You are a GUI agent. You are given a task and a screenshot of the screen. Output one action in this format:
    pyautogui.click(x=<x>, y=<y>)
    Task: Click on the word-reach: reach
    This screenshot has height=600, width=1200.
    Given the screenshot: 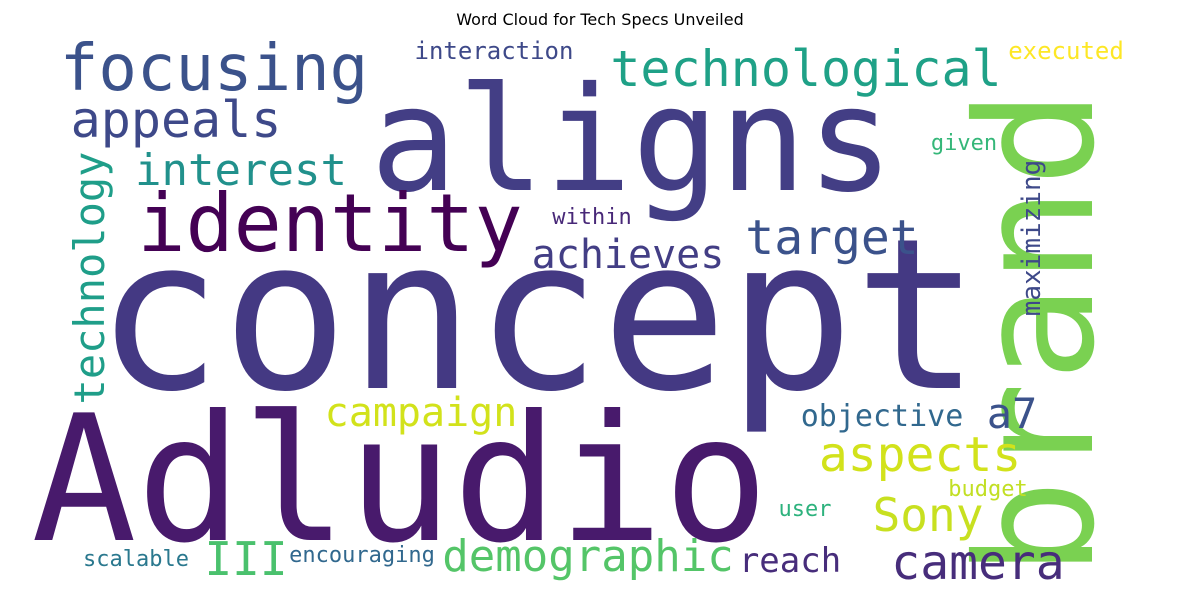 What is the action you would take?
    pyautogui.click(x=790, y=561)
    